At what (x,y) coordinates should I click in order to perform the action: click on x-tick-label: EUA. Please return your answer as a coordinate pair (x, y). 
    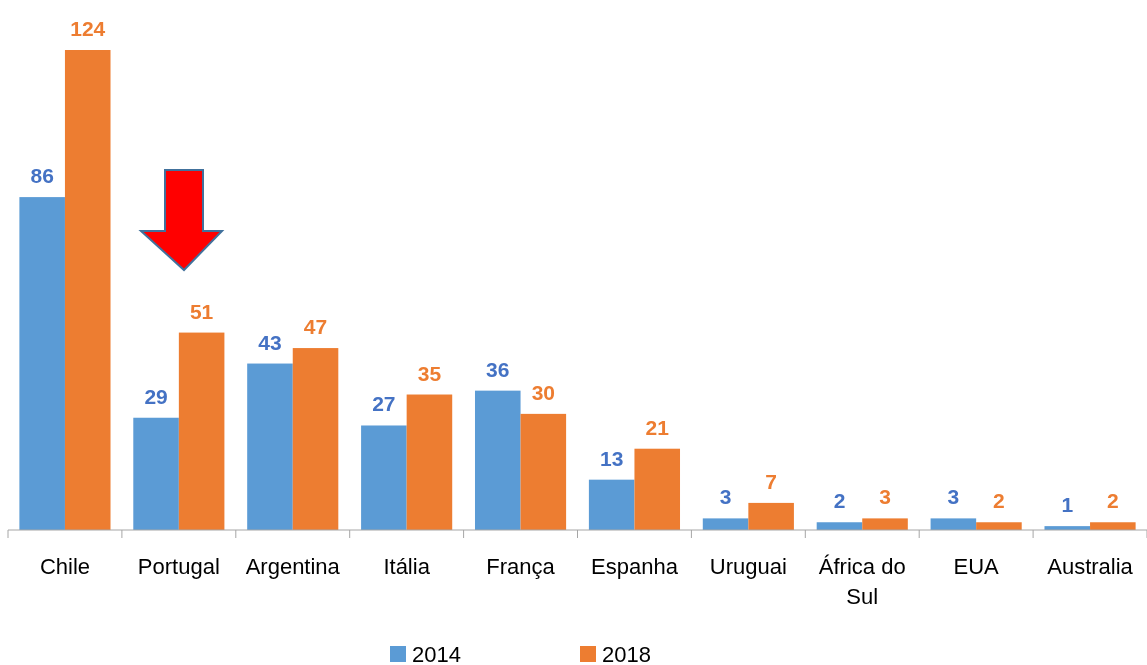
    Looking at the image, I should click on (976, 566).